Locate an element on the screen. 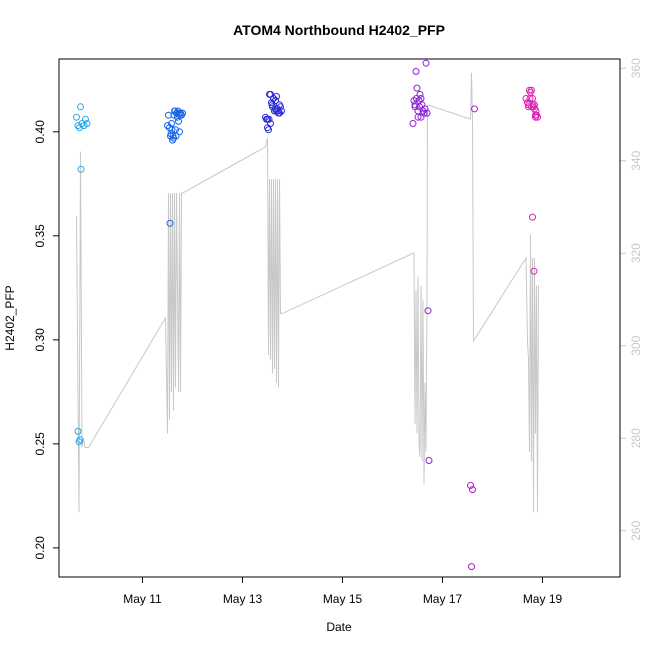  chart-title: ATOM4 Northbound H2402_PFP is located at coordinates (339, 30).